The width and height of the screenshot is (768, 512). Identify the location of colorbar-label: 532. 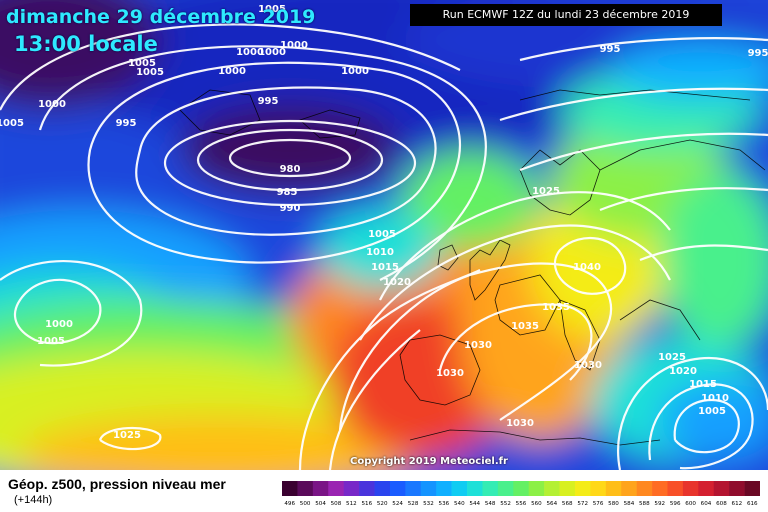
(428, 504).